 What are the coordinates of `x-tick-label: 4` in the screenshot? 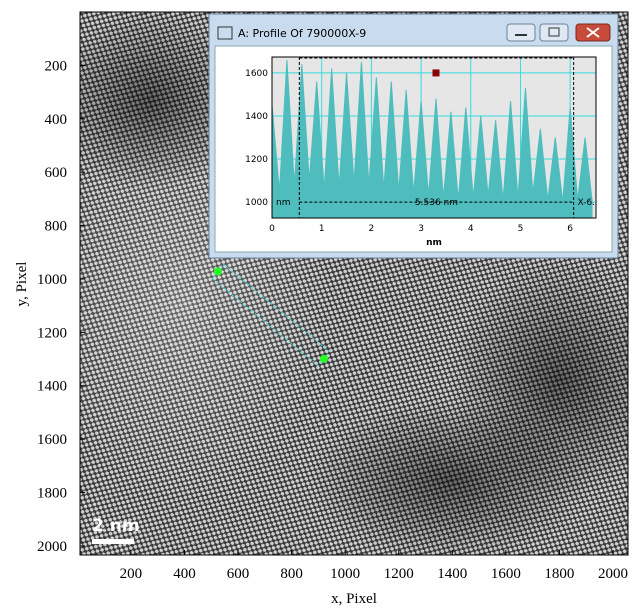 It's located at (471, 229).